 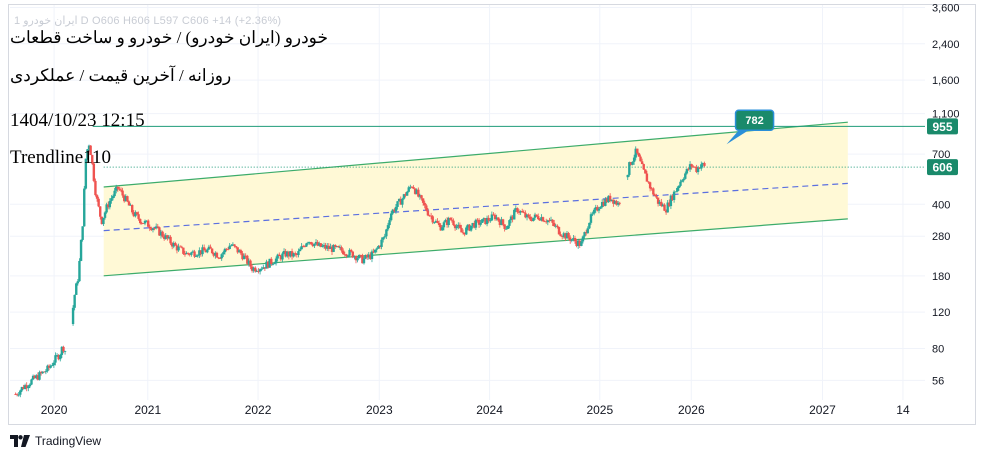 What do you see at coordinates (946, 8) in the screenshot?
I see `y-tick-label: 3,600` at bounding box center [946, 8].